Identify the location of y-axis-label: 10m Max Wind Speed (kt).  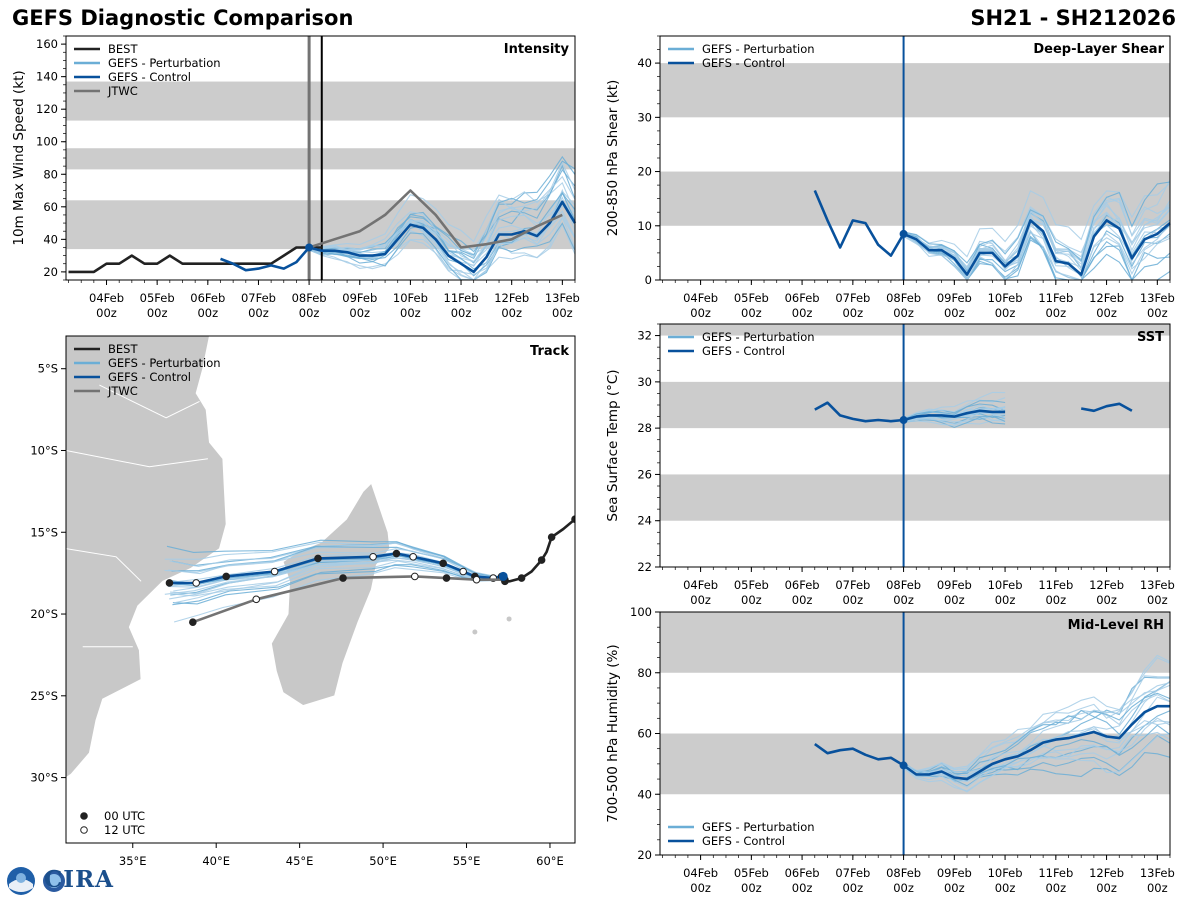
(19, 157).